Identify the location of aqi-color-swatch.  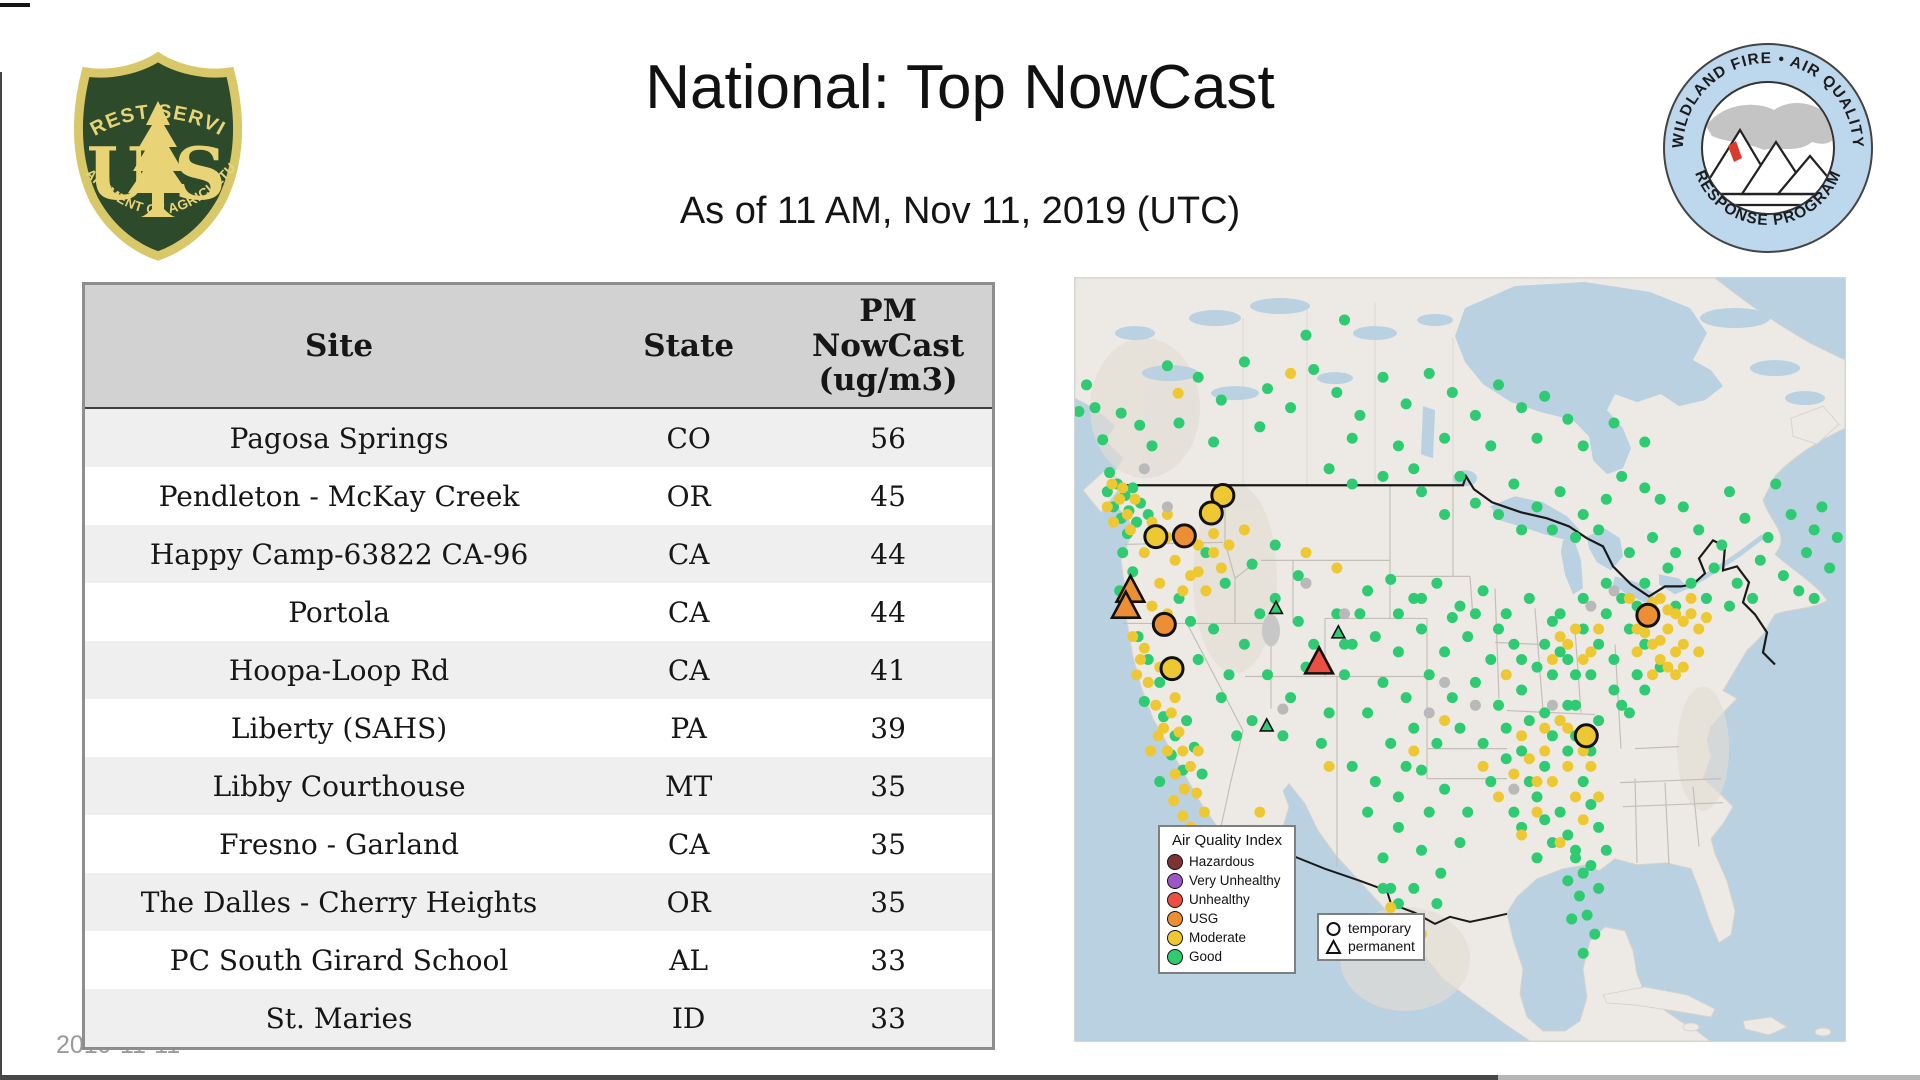
(1175, 957).